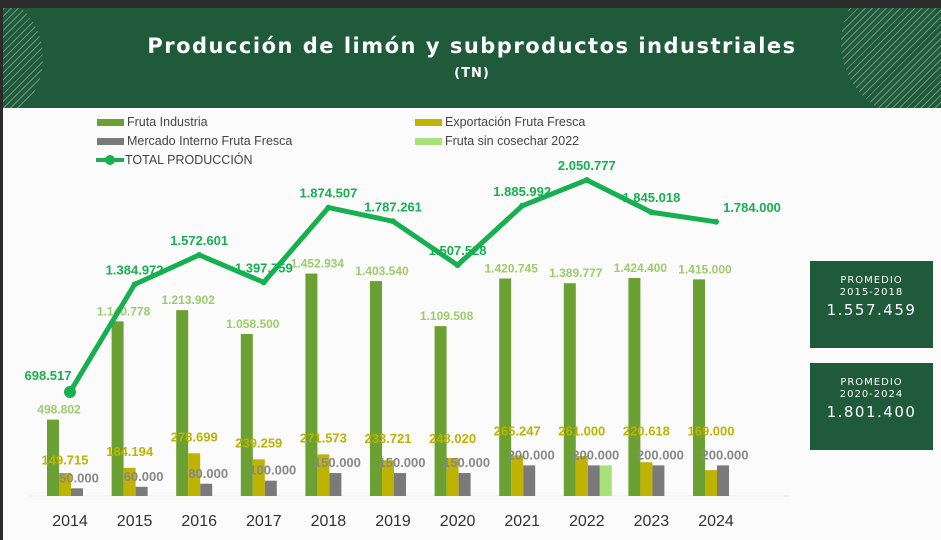 Image resolution: width=941 pixels, height=540 pixels. What do you see at coordinates (711, 483) in the screenshot?
I see `bar-exportaci-n-fruta-fresca-2024` at bounding box center [711, 483].